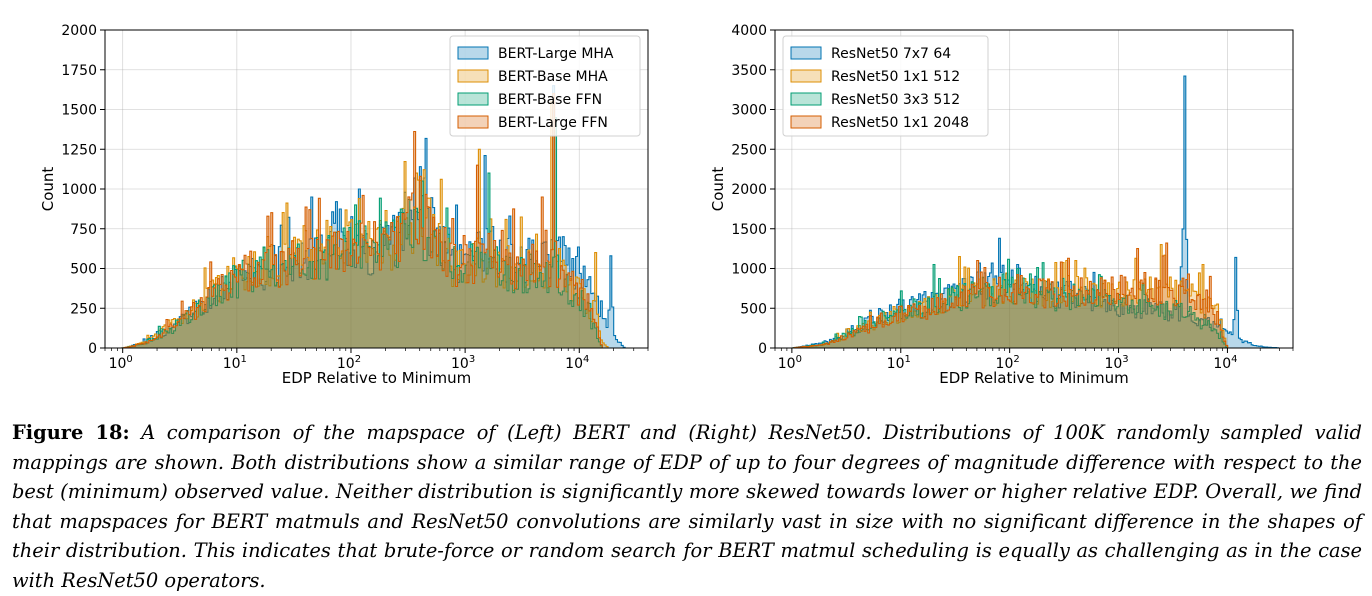 Image resolution: width=1372 pixels, height=596 pixels. Describe the element at coordinates (891, 54) in the screenshot. I see `legend-entry: ResNet50 7x7 64` at that location.